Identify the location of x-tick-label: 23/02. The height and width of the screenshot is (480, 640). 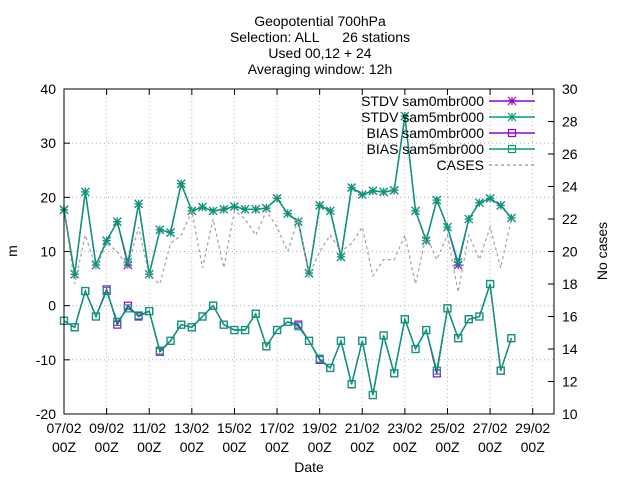
(404, 428).